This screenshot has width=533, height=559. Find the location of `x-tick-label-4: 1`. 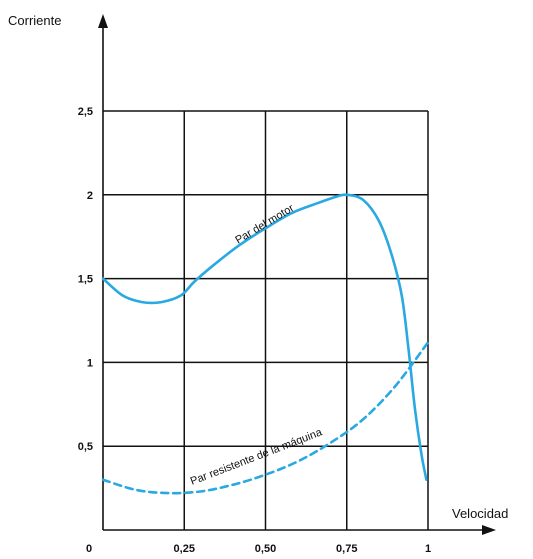

x-tick-label-4: 1 is located at coordinates (428, 549).